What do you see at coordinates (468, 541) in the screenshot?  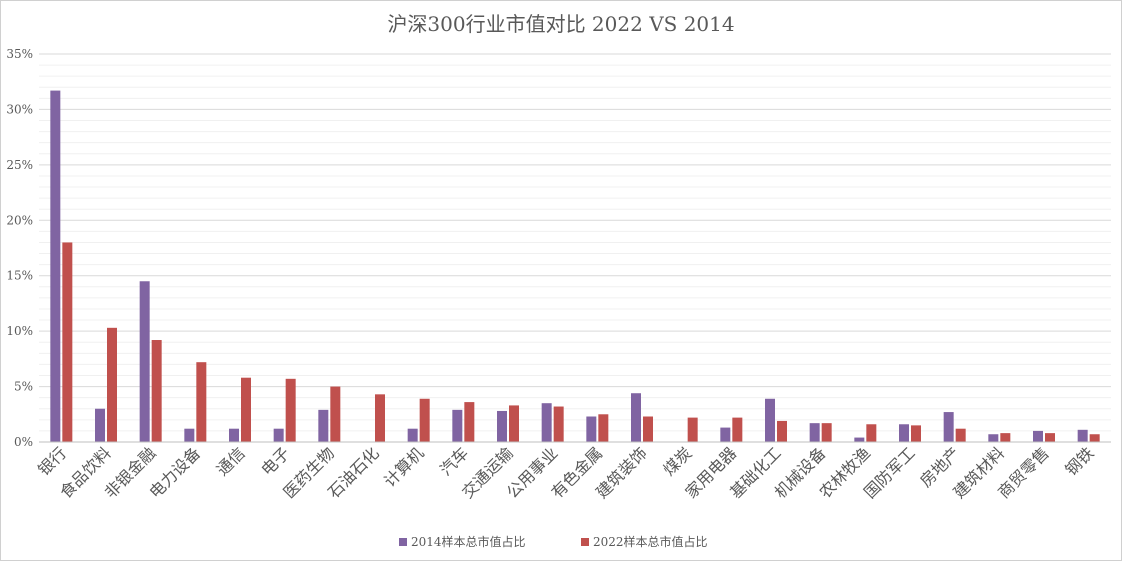 I see `legend-label-2014: 2014样本总市值占比` at bounding box center [468, 541].